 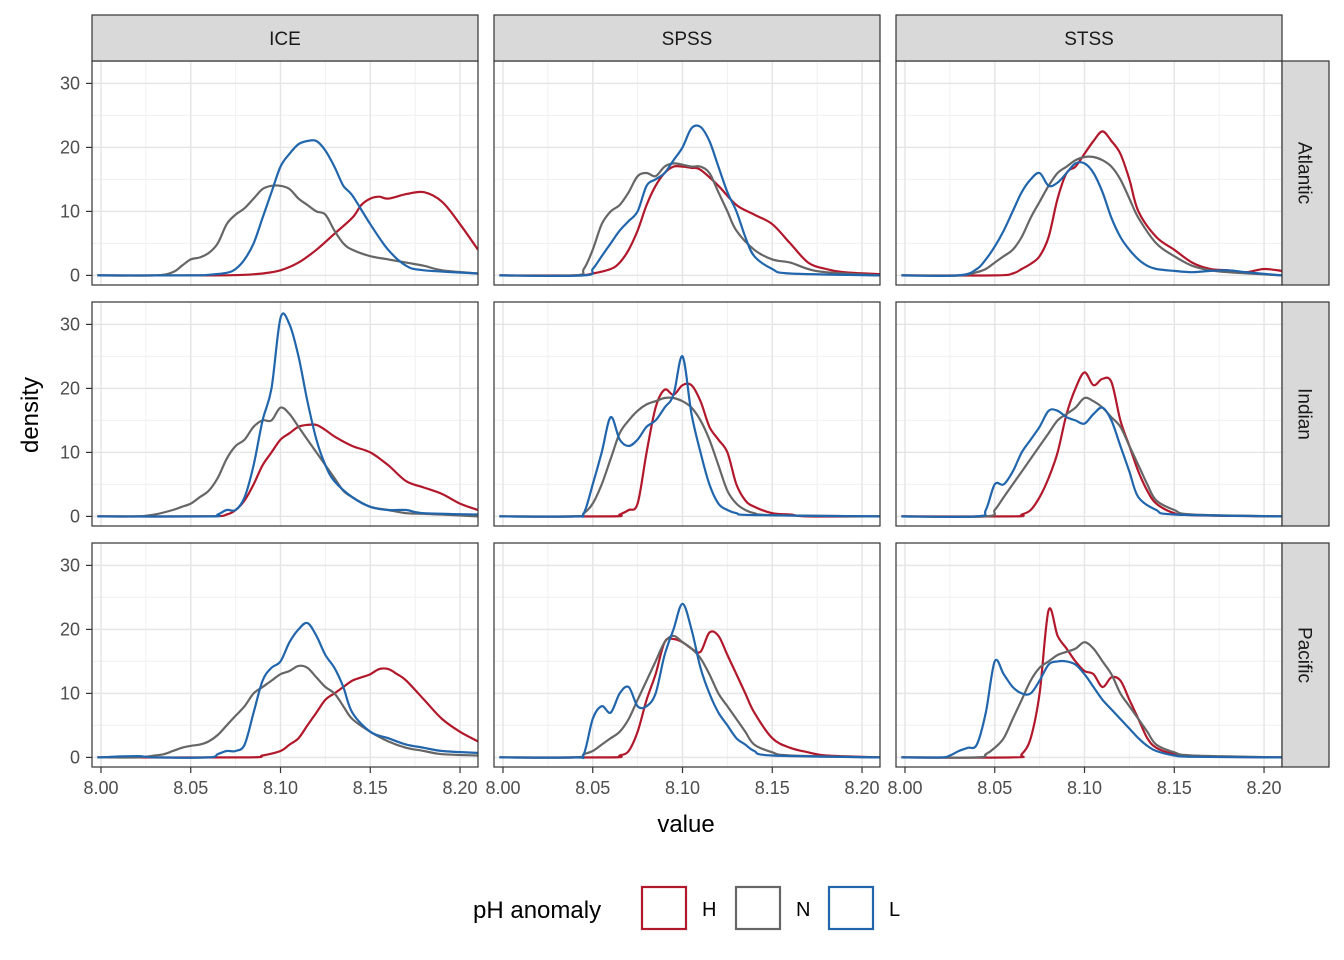 I want to click on legend-label: H, so click(x=709, y=910).